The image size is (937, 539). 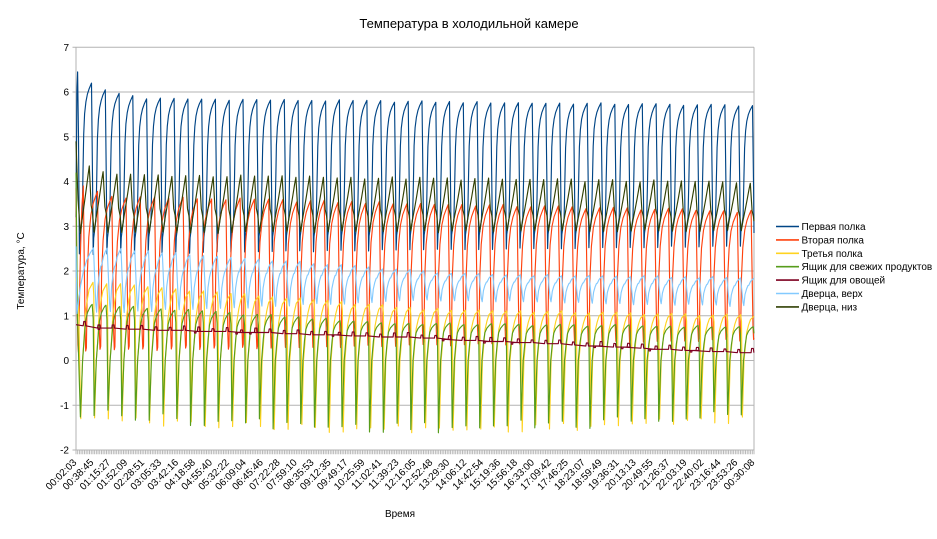 I want to click on svg-text: -1, so click(x=64, y=406).